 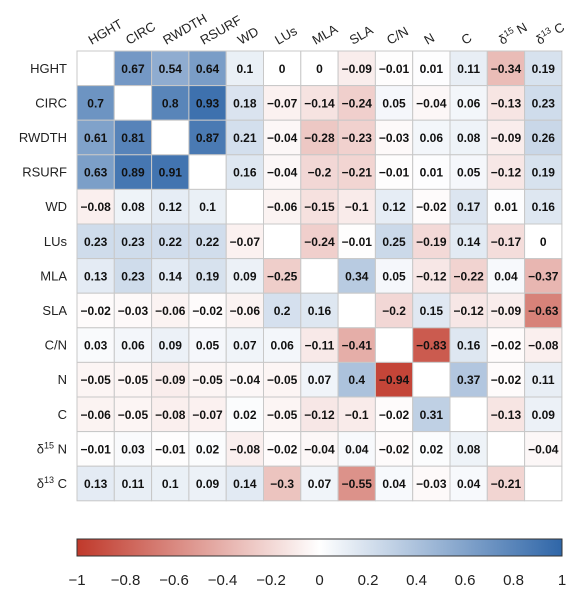 I want to click on cell-value: 0.09, so click(x=171, y=346).